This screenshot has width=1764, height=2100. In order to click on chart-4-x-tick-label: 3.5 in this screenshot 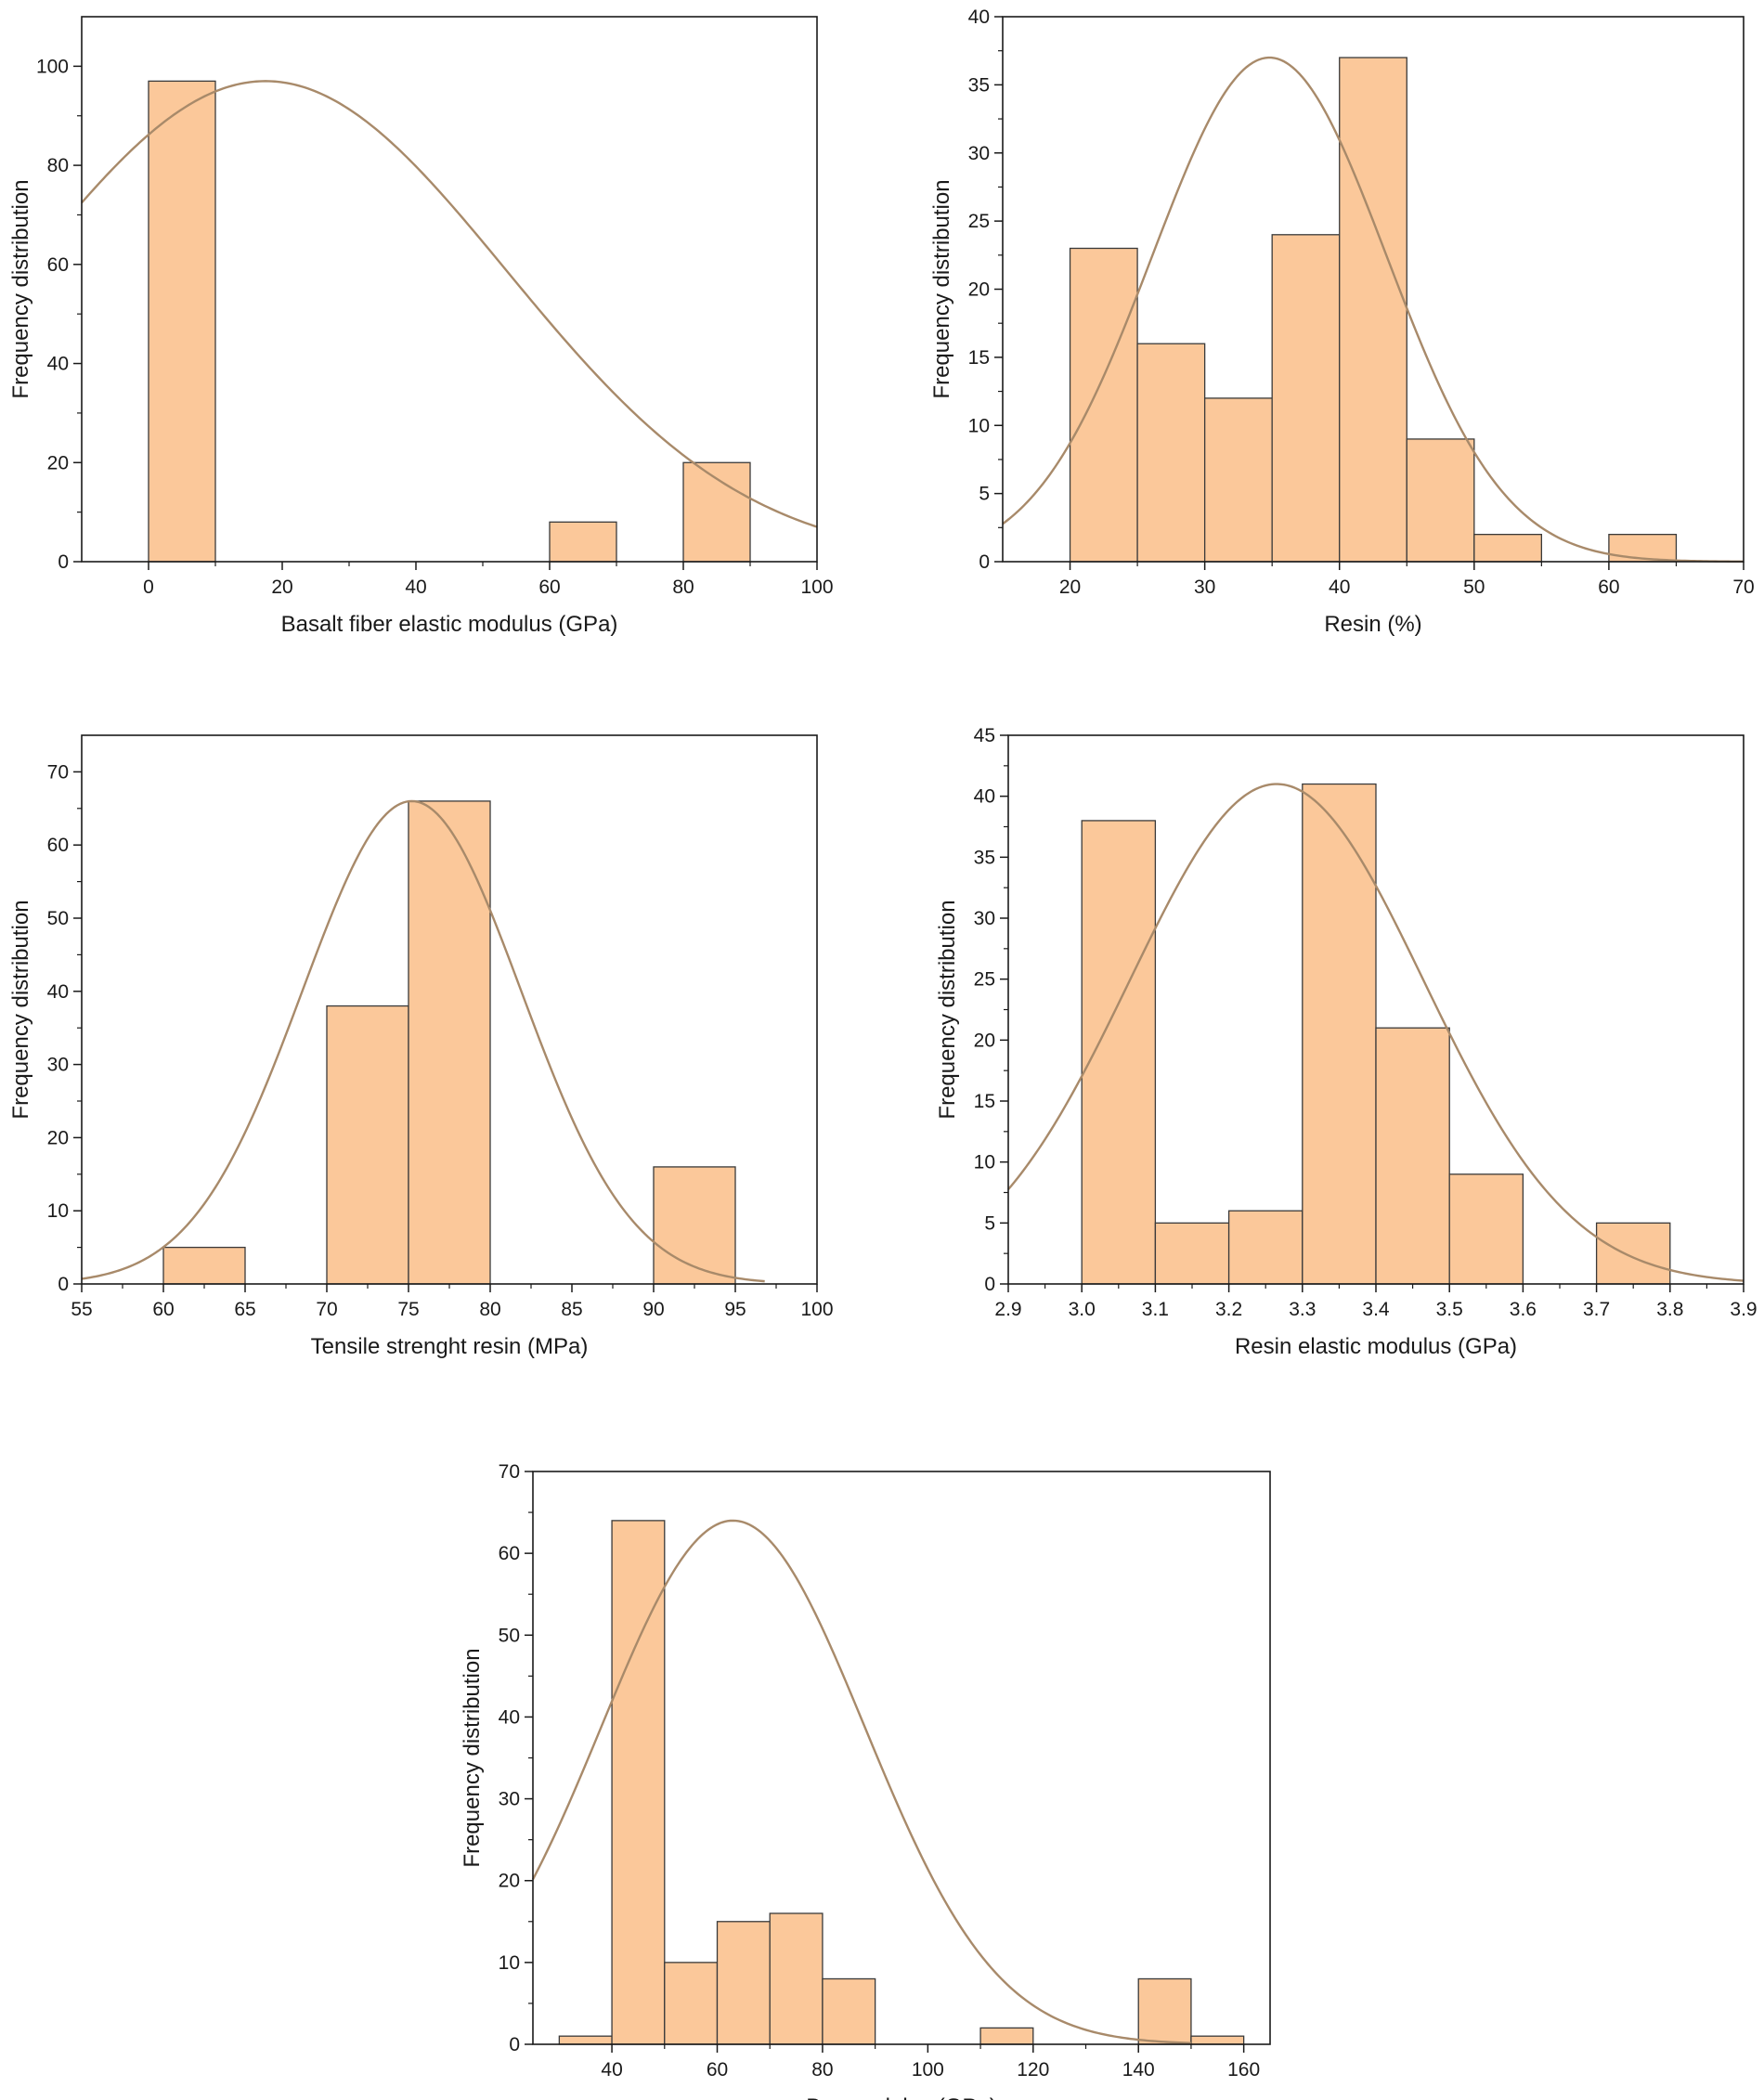, I will do `click(1449, 1309)`.